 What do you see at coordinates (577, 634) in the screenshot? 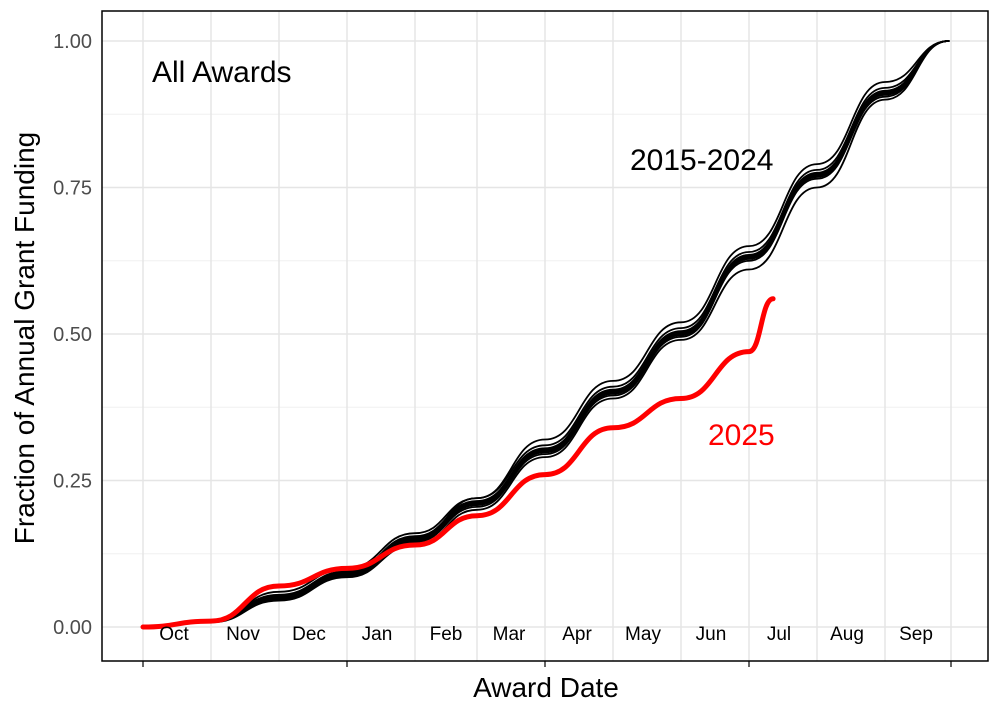
I see `x-tick-label: Apr` at bounding box center [577, 634].